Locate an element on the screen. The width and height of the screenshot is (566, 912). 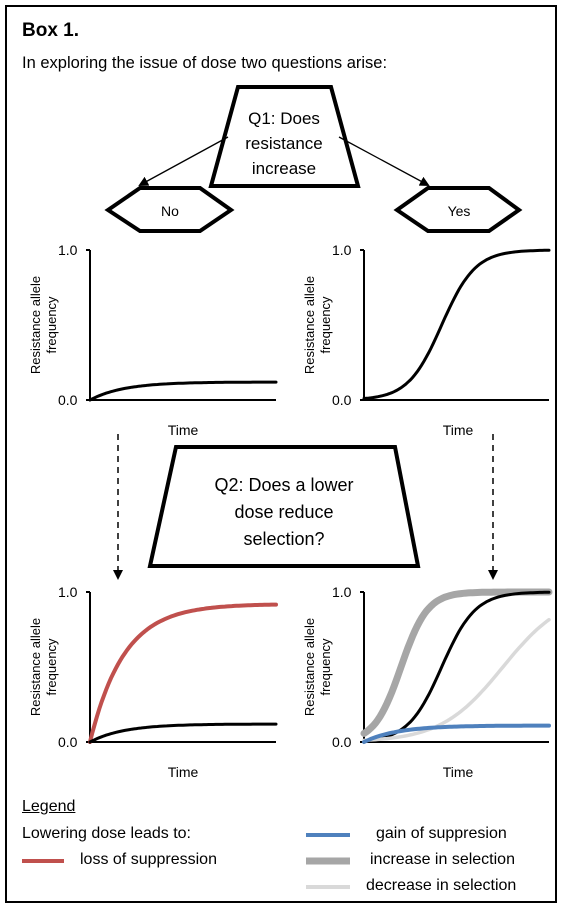
chart-top-right: 1.0 0.0 Time Resistance allelefrequency is located at coordinates (426, 340).